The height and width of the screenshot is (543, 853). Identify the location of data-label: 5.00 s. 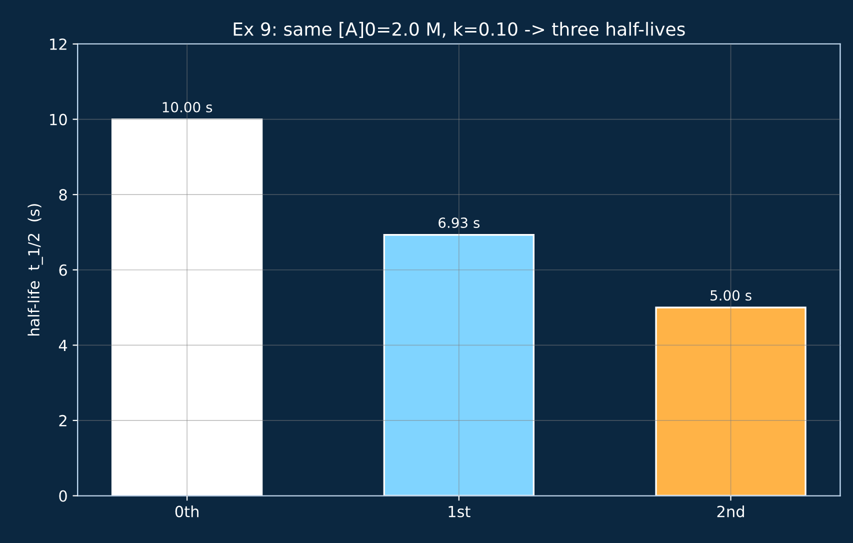
(731, 295).